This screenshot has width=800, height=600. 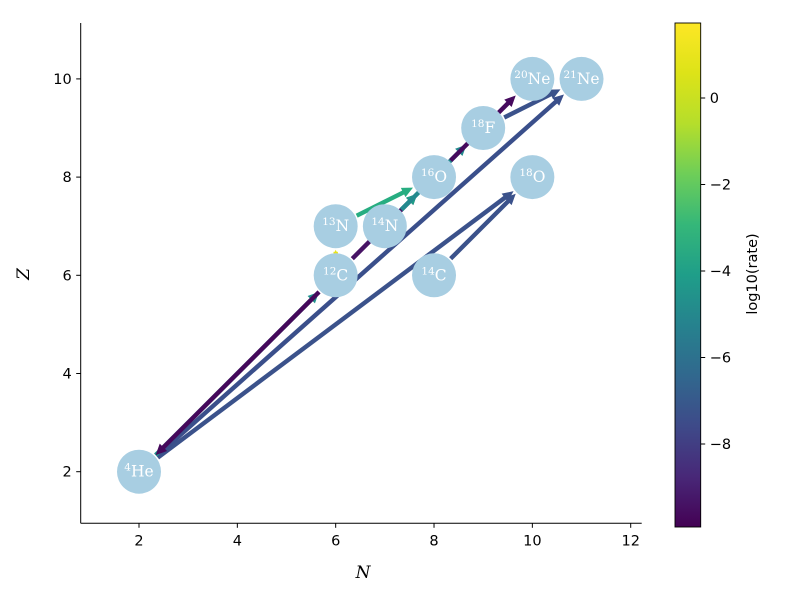 What do you see at coordinates (753, 274) in the screenshot?
I see `colorbar-label: log10(rate)` at bounding box center [753, 274].